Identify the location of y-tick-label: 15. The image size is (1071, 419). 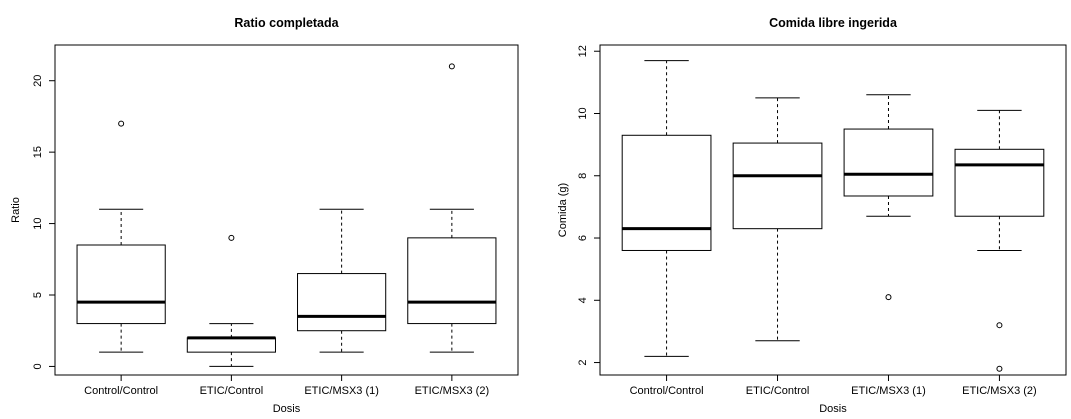
(38, 152).